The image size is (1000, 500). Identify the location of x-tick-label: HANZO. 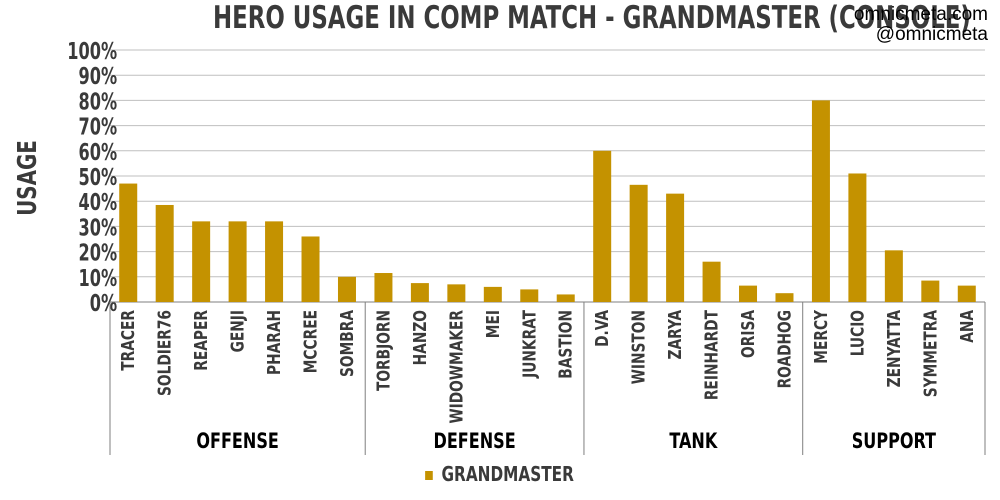
(420, 338).